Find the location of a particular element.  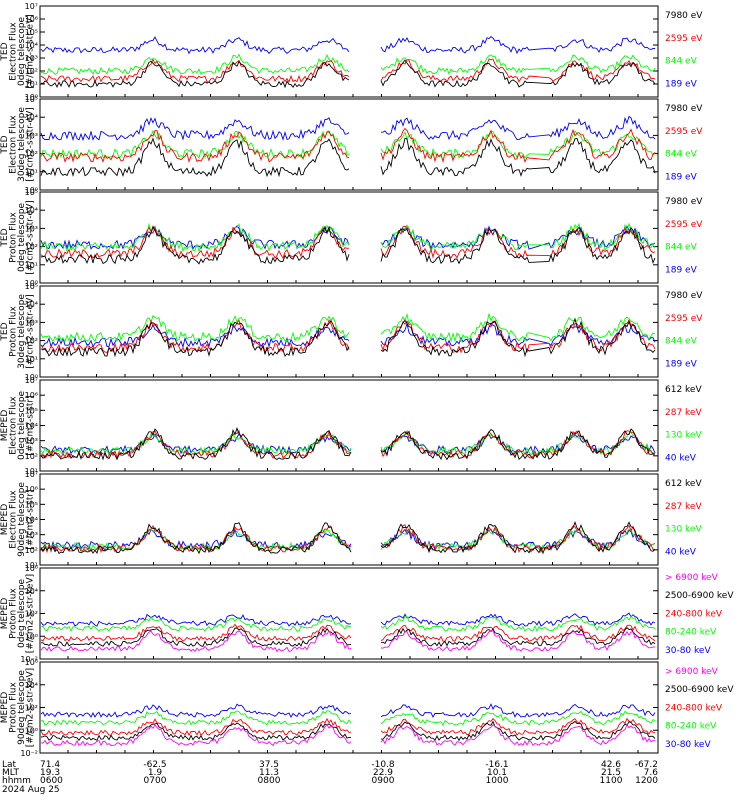

y-axis-label: [#/cm2-s-str-keV] is located at coordinates (31, 613).